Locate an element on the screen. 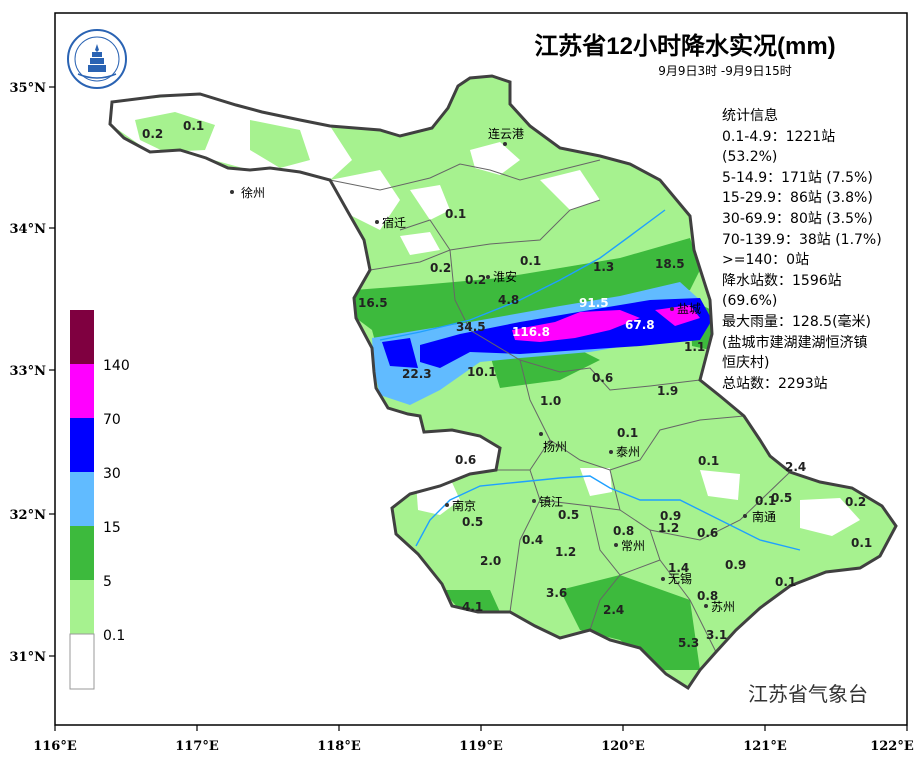  x-tick-label: 116°E is located at coordinates (55, 746).